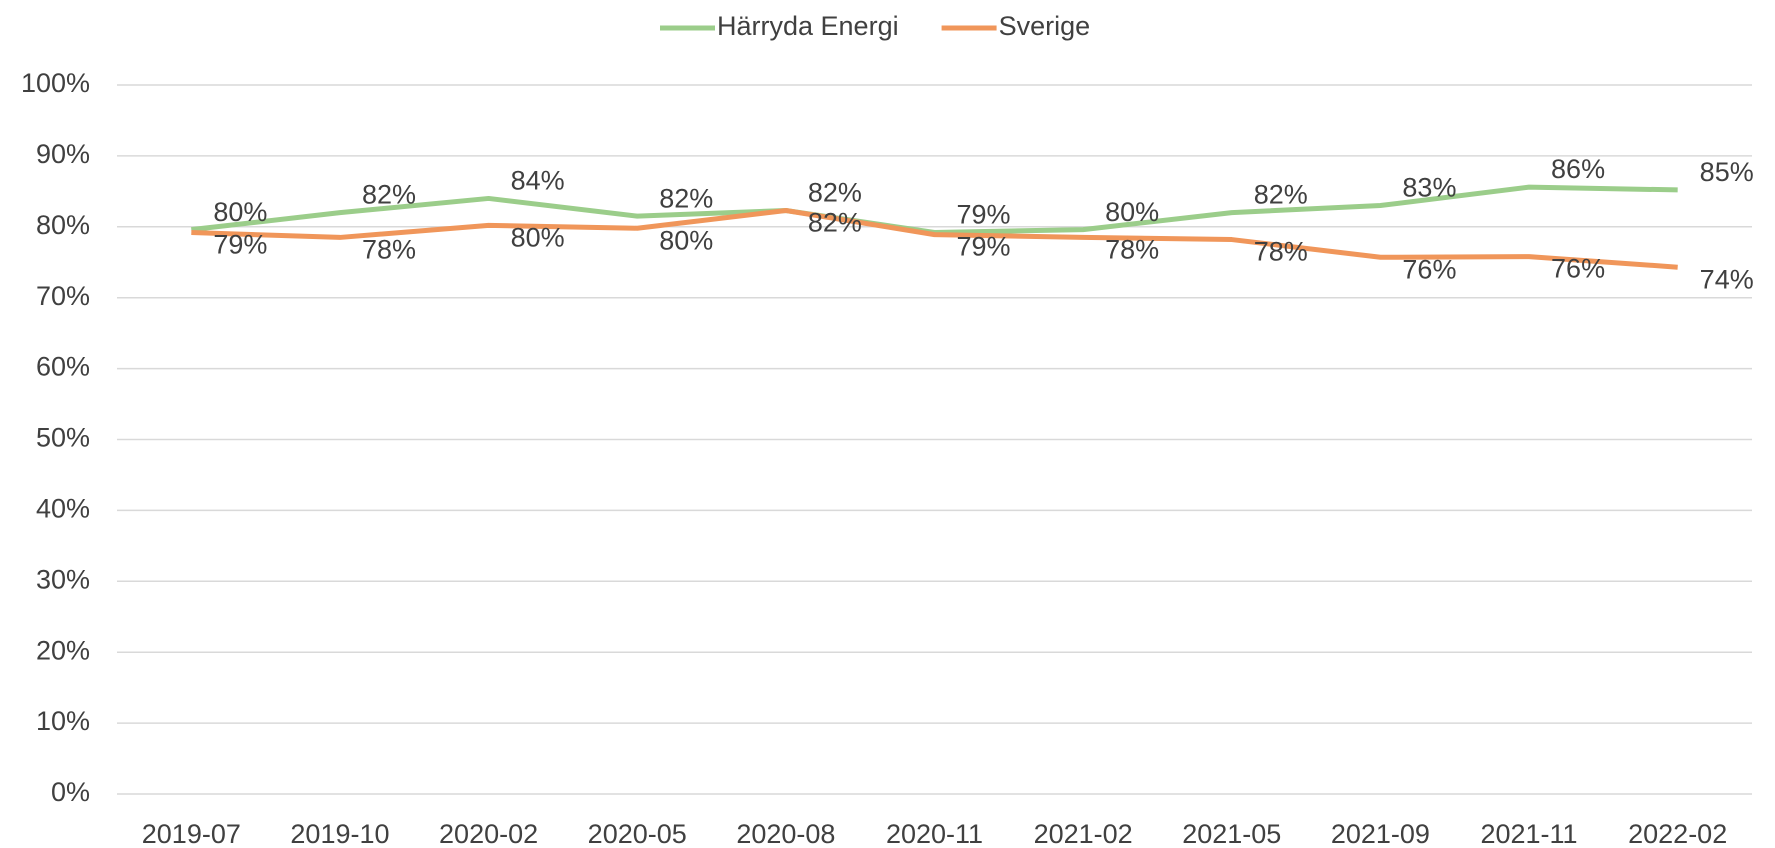 This screenshot has height=848, width=1775. I want to click on data-label: 84%, so click(538, 181).